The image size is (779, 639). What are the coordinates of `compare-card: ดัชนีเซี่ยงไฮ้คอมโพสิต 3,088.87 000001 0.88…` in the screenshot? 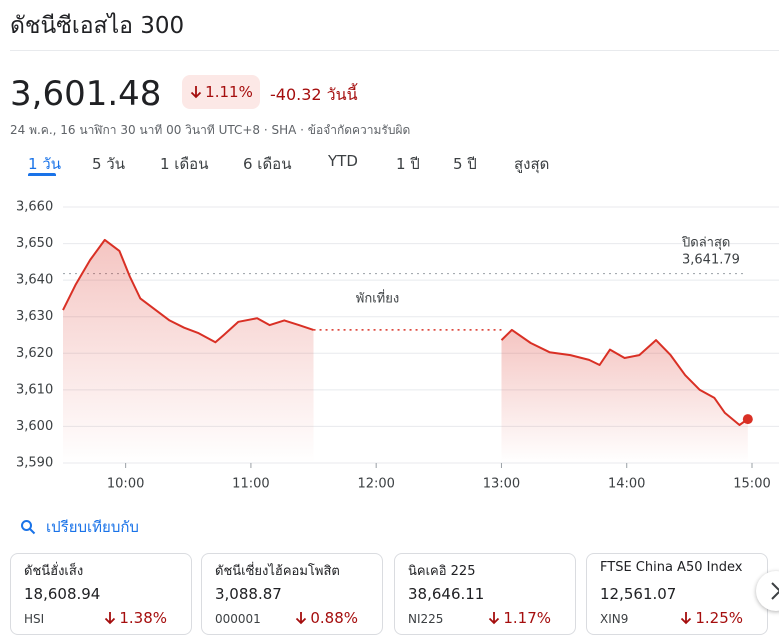 It's located at (292, 594).